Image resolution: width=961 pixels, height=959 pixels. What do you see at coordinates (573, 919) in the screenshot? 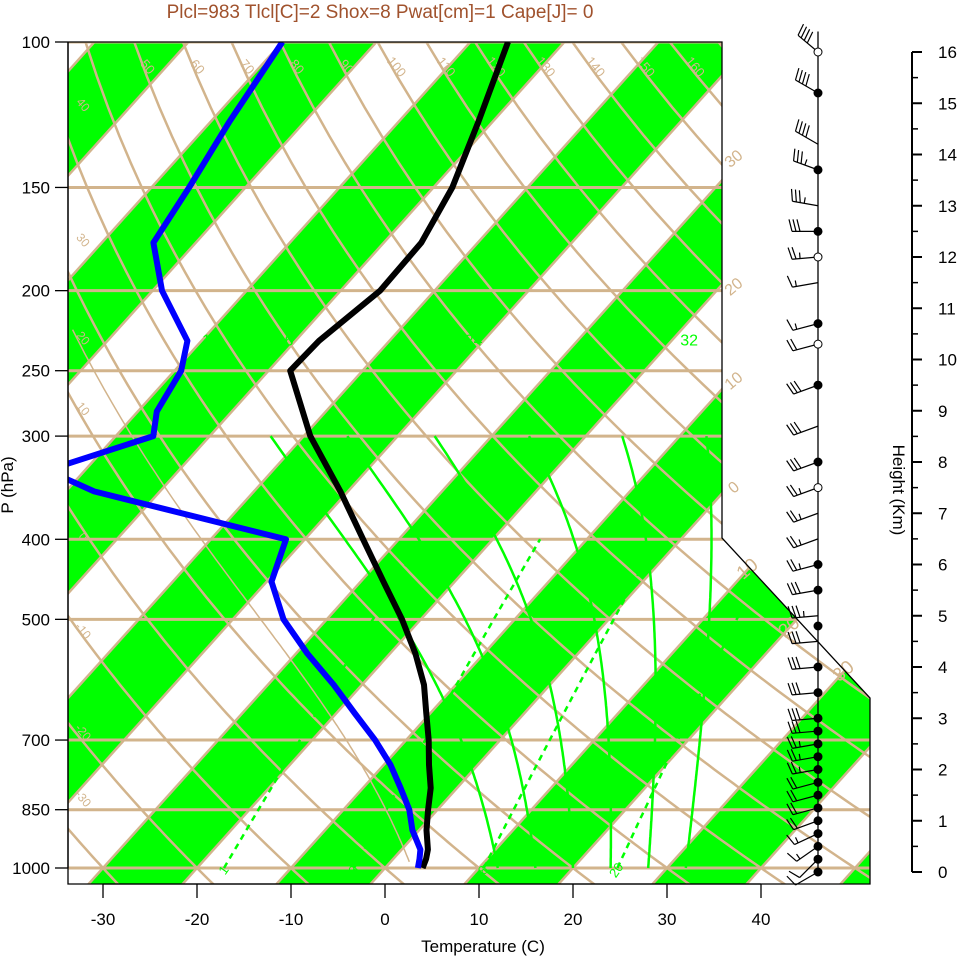
I see `x-tick-label: 20` at bounding box center [573, 919].